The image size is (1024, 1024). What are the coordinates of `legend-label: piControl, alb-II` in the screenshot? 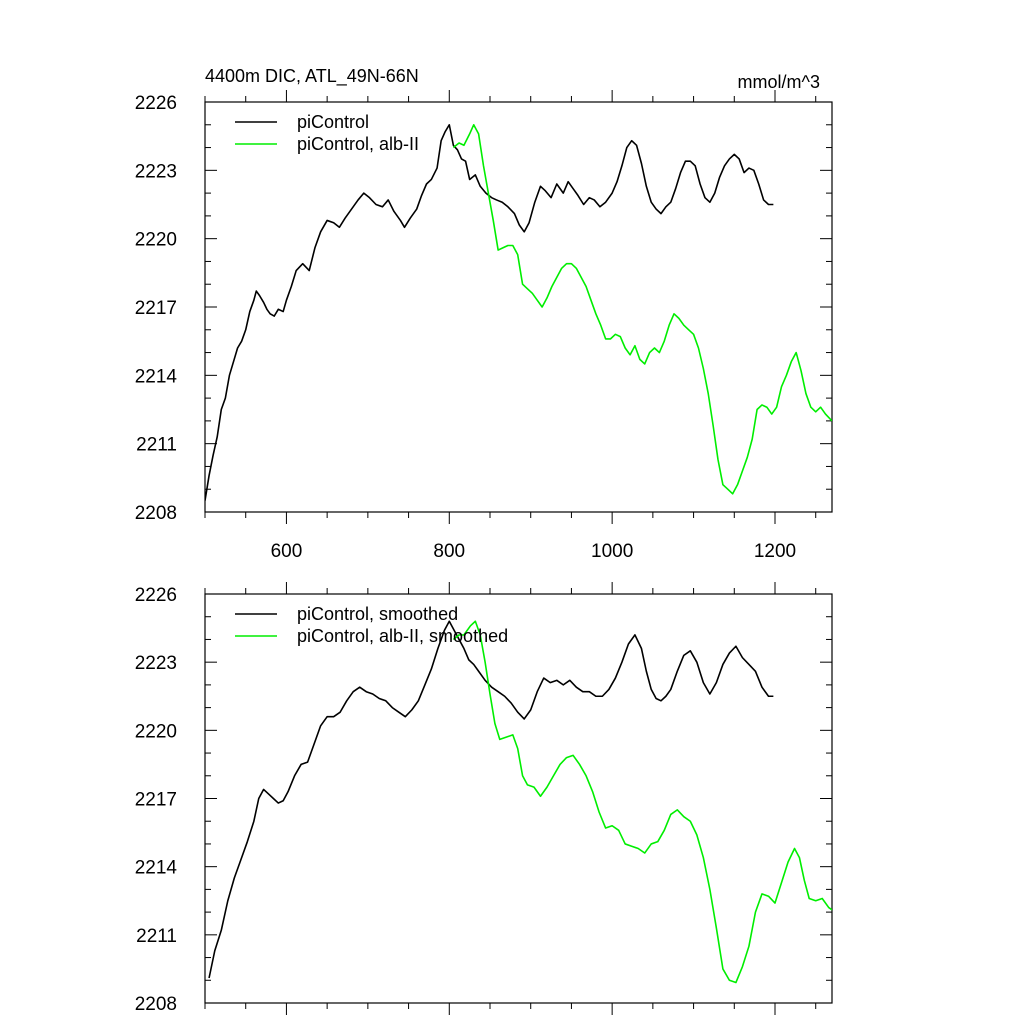 It's located at (358, 144).